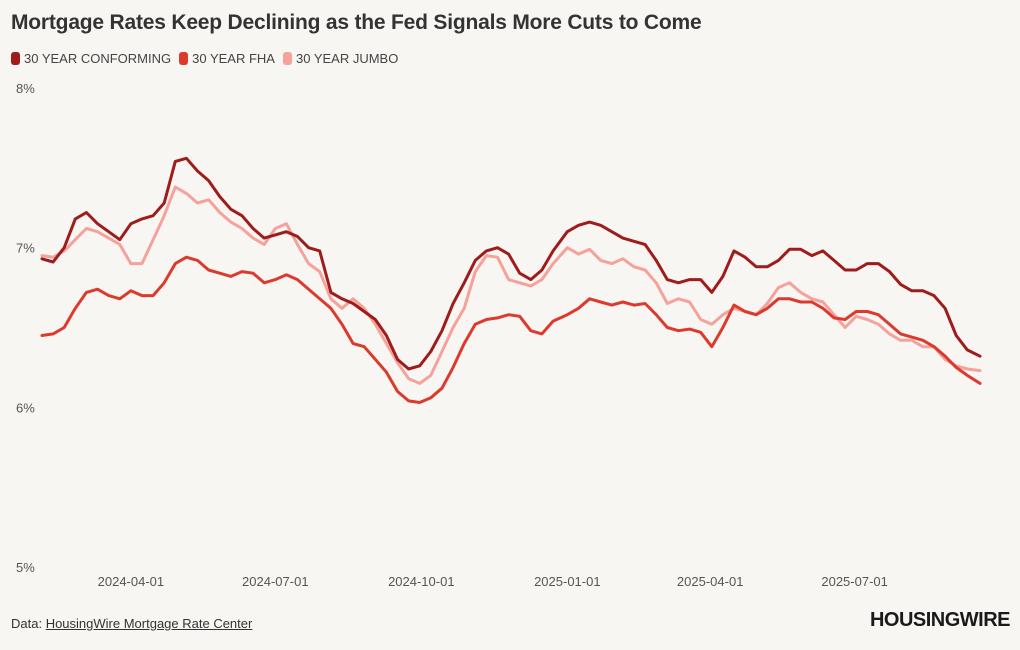  What do you see at coordinates (347, 58) in the screenshot?
I see `legend-label-jumbo: 30 YEAR JUMBO` at bounding box center [347, 58].